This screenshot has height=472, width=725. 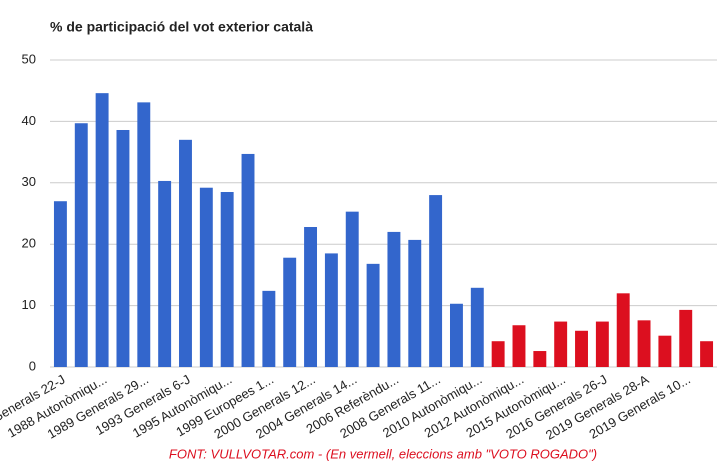 What do you see at coordinates (29, 120) in the screenshot?
I see `y-tick-label: 40` at bounding box center [29, 120].